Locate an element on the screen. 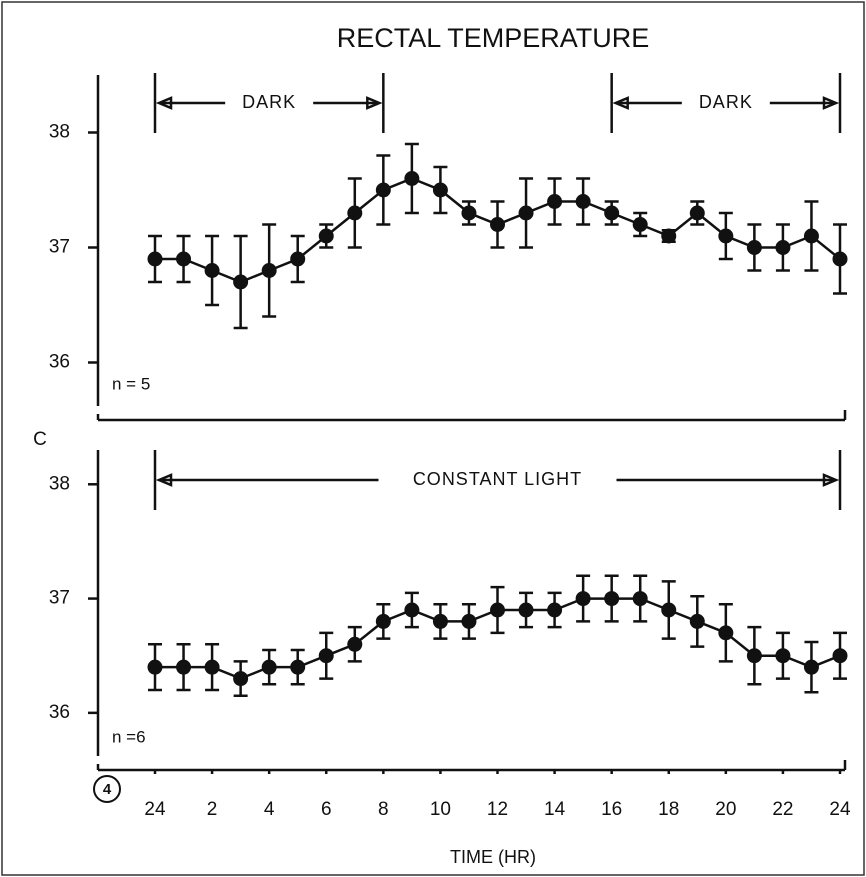 The width and height of the screenshot is (866, 877). x-tick-label: 18 is located at coordinates (668, 809).